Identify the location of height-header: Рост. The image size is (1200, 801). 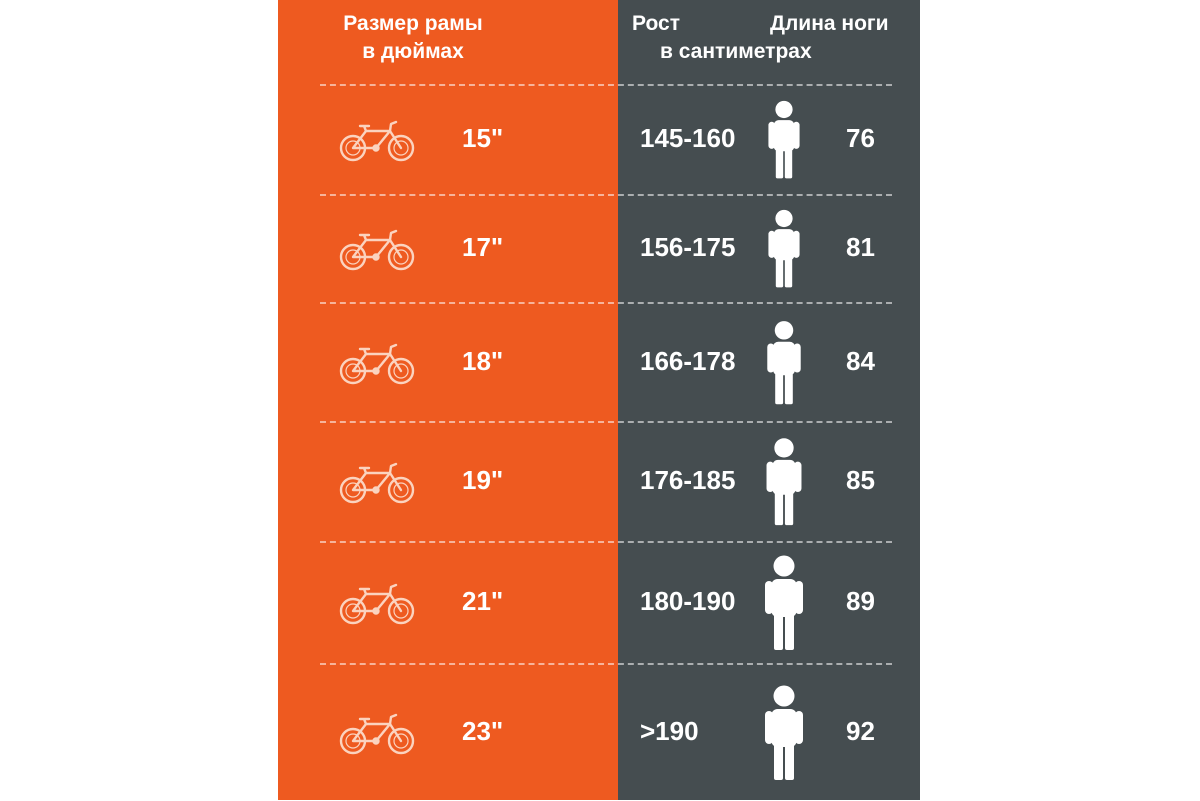
(656, 23).